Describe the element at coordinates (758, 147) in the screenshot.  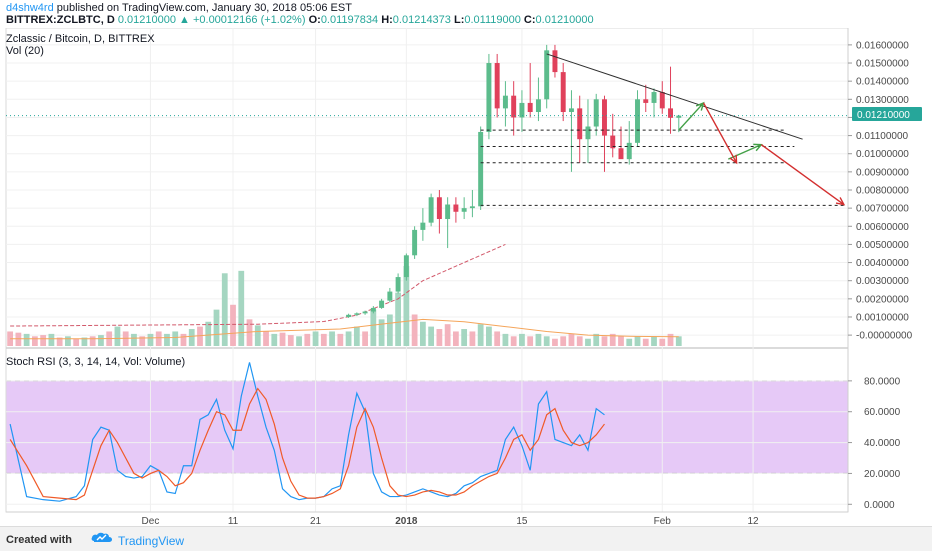
I see `green-arrow-head` at that location.